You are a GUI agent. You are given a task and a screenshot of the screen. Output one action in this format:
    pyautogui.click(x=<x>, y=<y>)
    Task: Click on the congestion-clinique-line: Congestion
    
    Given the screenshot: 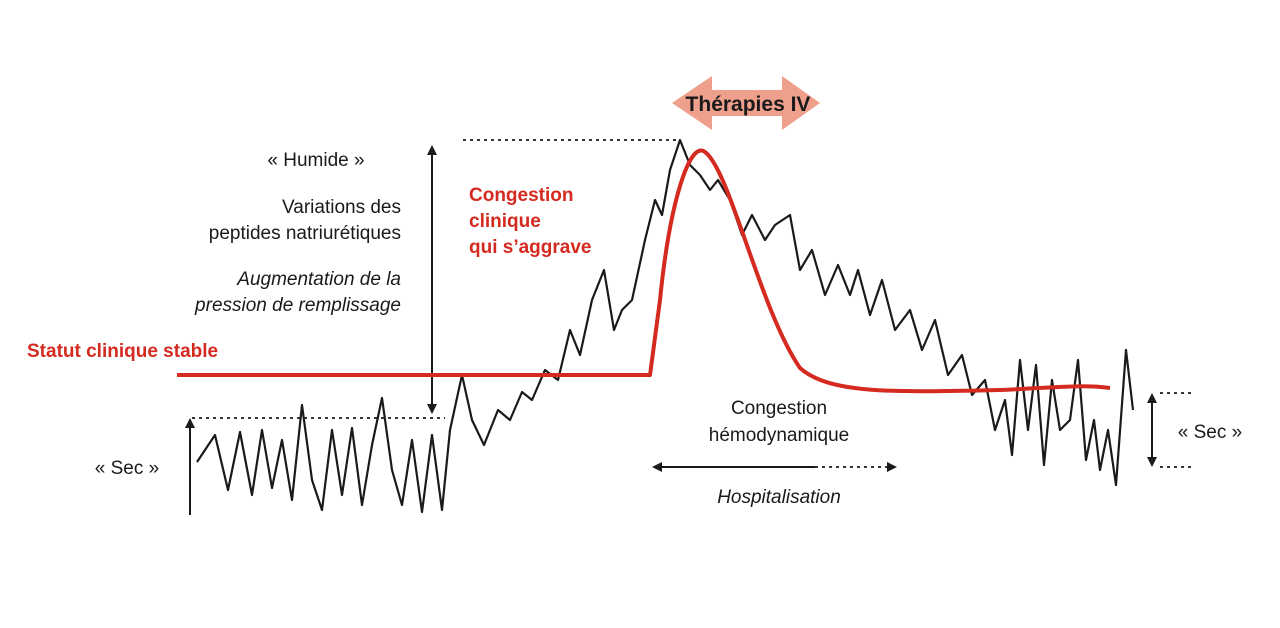 What is the action you would take?
    pyautogui.click(x=521, y=195)
    